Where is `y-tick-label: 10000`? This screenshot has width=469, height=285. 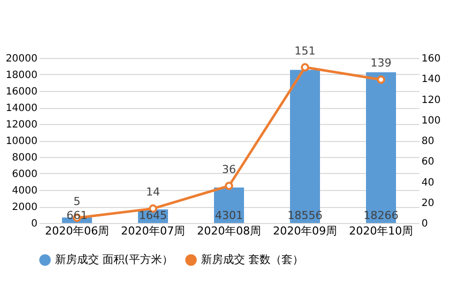 y-tick-label: 10000 is located at coordinates (22, 141).